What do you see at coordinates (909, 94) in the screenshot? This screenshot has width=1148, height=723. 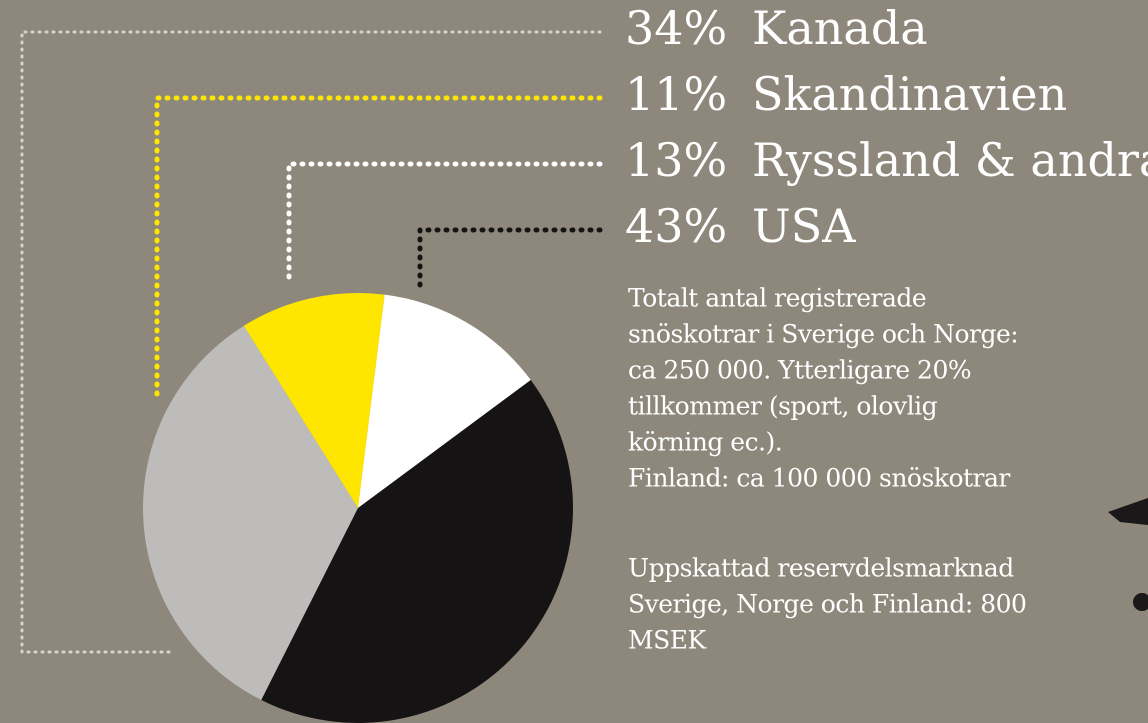 I see `legend-label: Skandinavien` at bounding box center [909, 94].